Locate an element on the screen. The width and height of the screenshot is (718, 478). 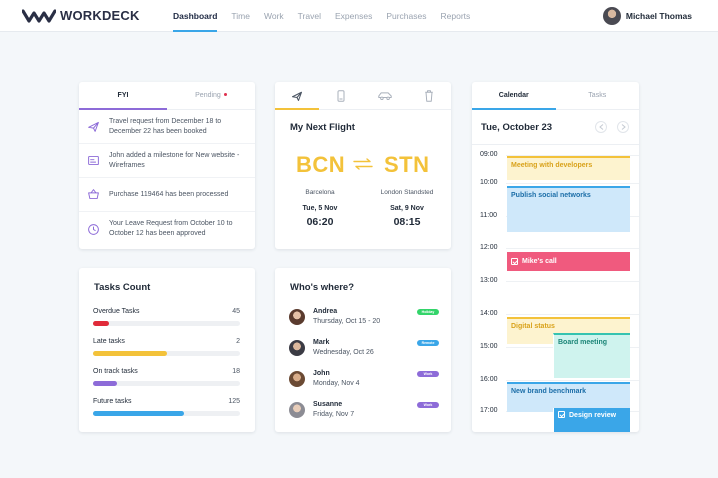
chevron-right-icon is located at coordinates (623, 127).